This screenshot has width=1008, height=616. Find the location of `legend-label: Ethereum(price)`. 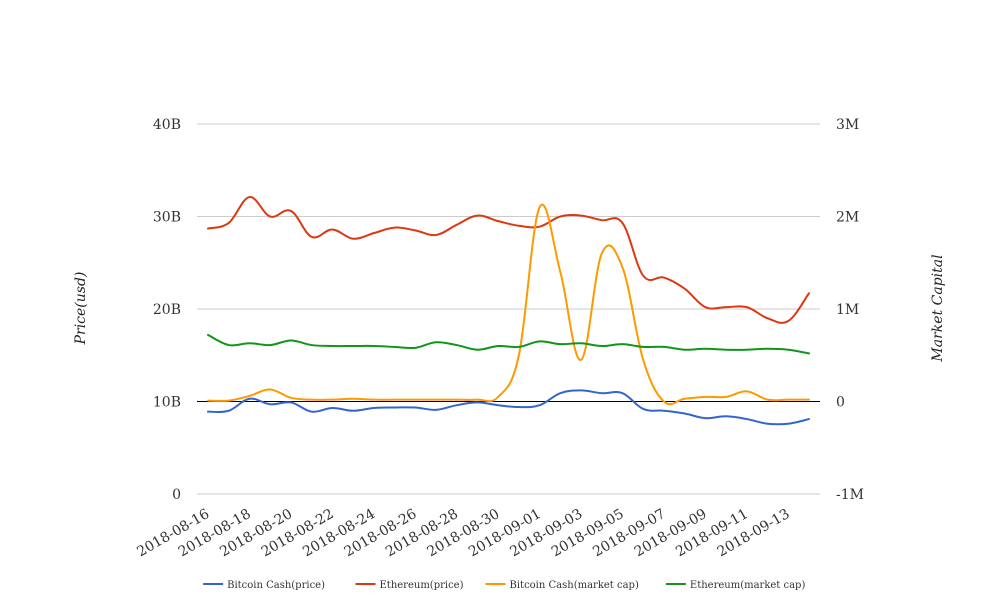

legend-label: Ethereum(price) is located at coordinates (422, 585).